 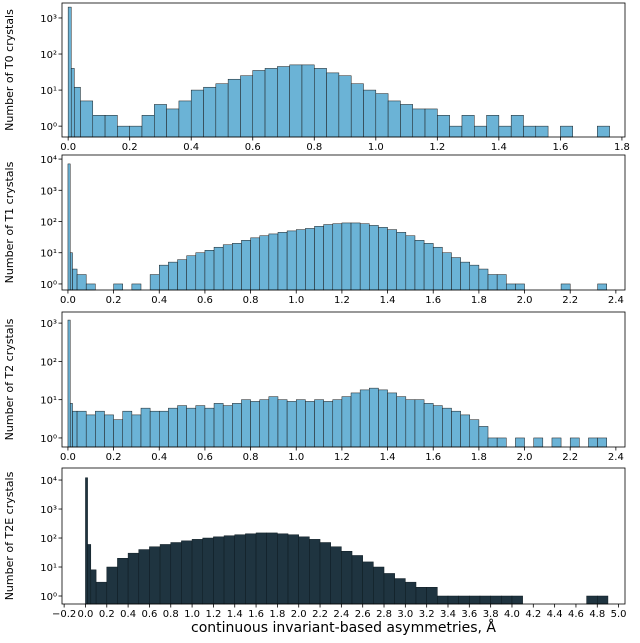 What do you see at coordinates (555, 614) in the screenshot?
I see `x-tick-label: 4.4` at bounding box center [555, 614].